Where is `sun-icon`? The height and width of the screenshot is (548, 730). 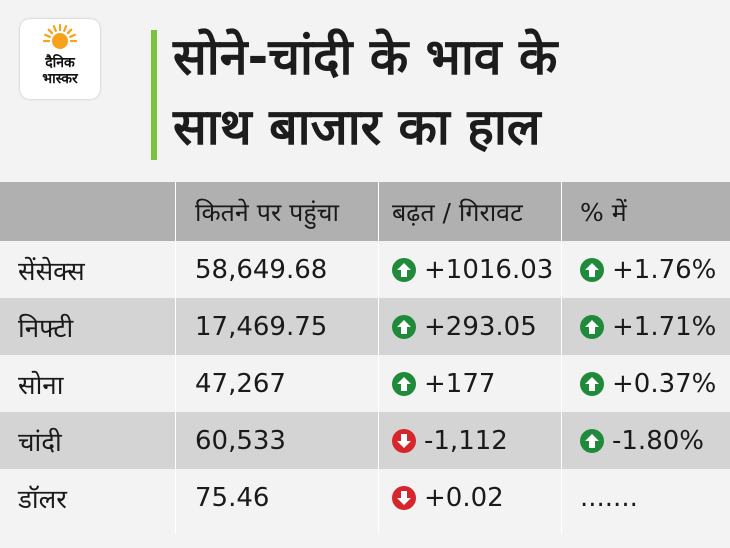 sun-icon is located at coordinates (60, 36).